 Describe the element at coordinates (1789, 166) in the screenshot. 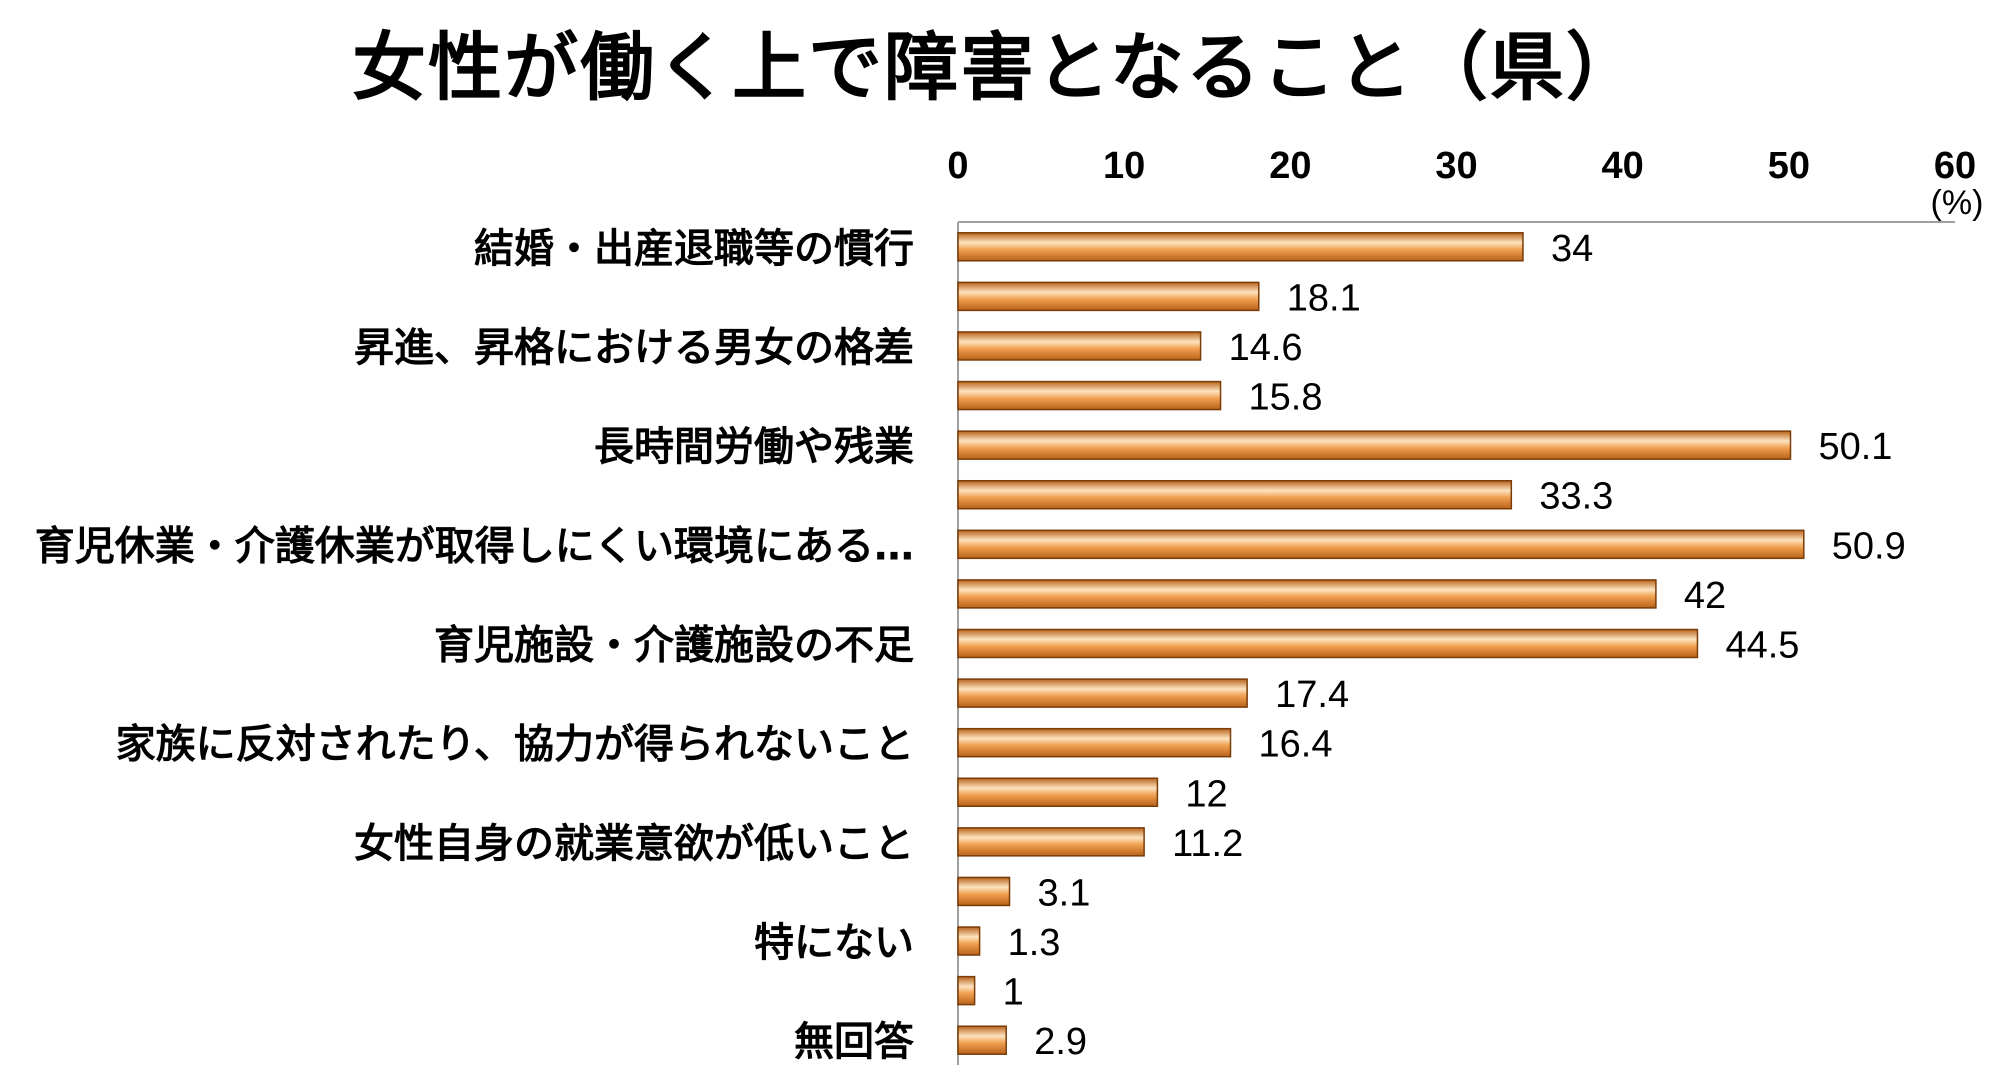

I see `x-tick-label: 50` at that location.